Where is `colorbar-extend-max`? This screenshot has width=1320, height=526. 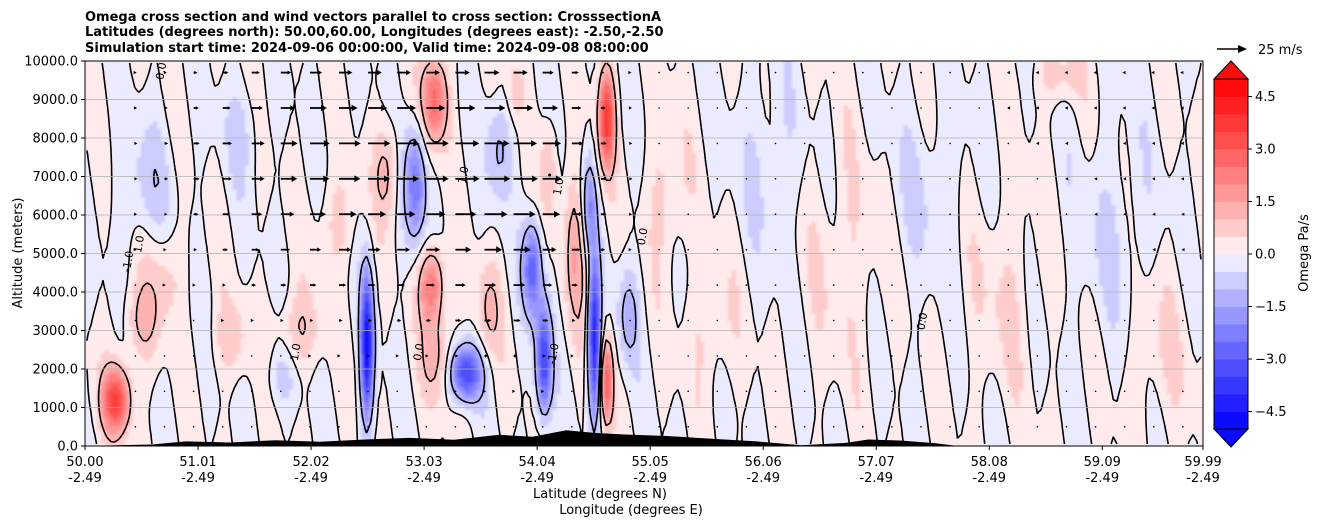
colorbar-extend-max is located at coordinates (1231, 70).